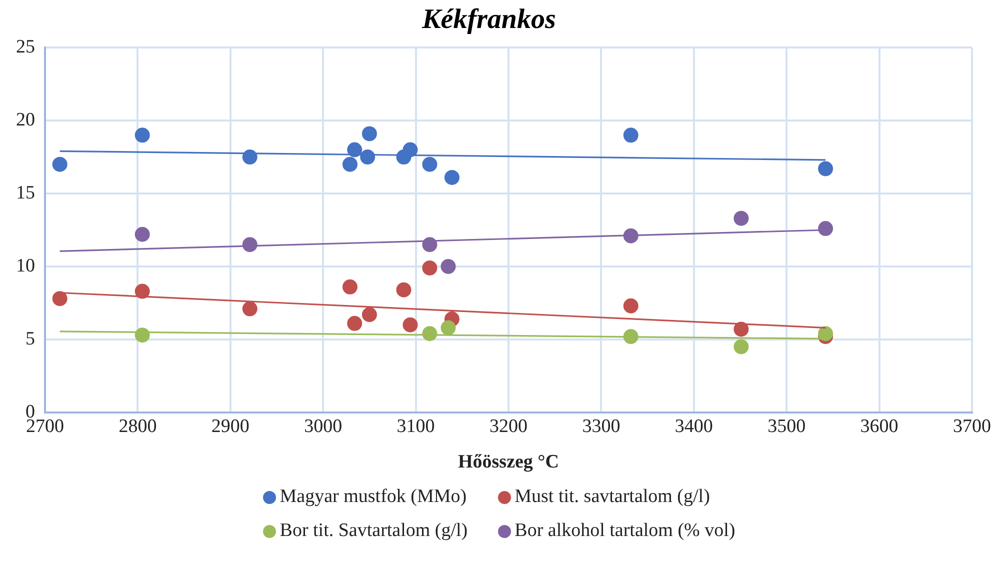 The height and width of the screenshot is (568, 998). What do you see at coordinates (374, 531) in the screenshot?
I see `legend-label: Bor tit. Savtartalom (g/l)` at bounding box center [374, 531].